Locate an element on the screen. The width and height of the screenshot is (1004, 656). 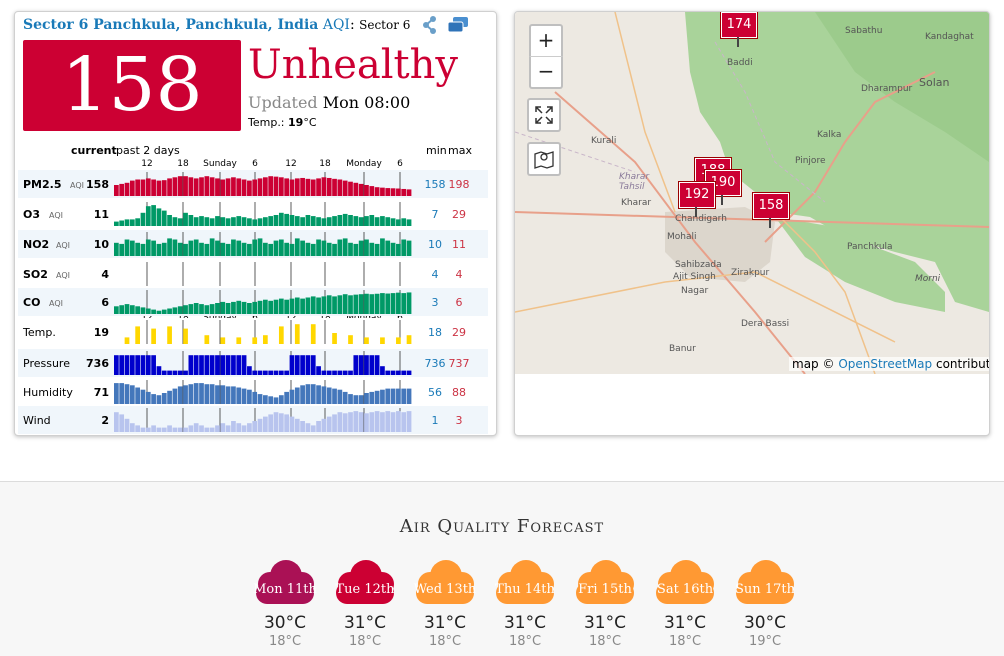
forecast-day: Sat 16th 31°C 18°C is located at coordinates (686, 604).